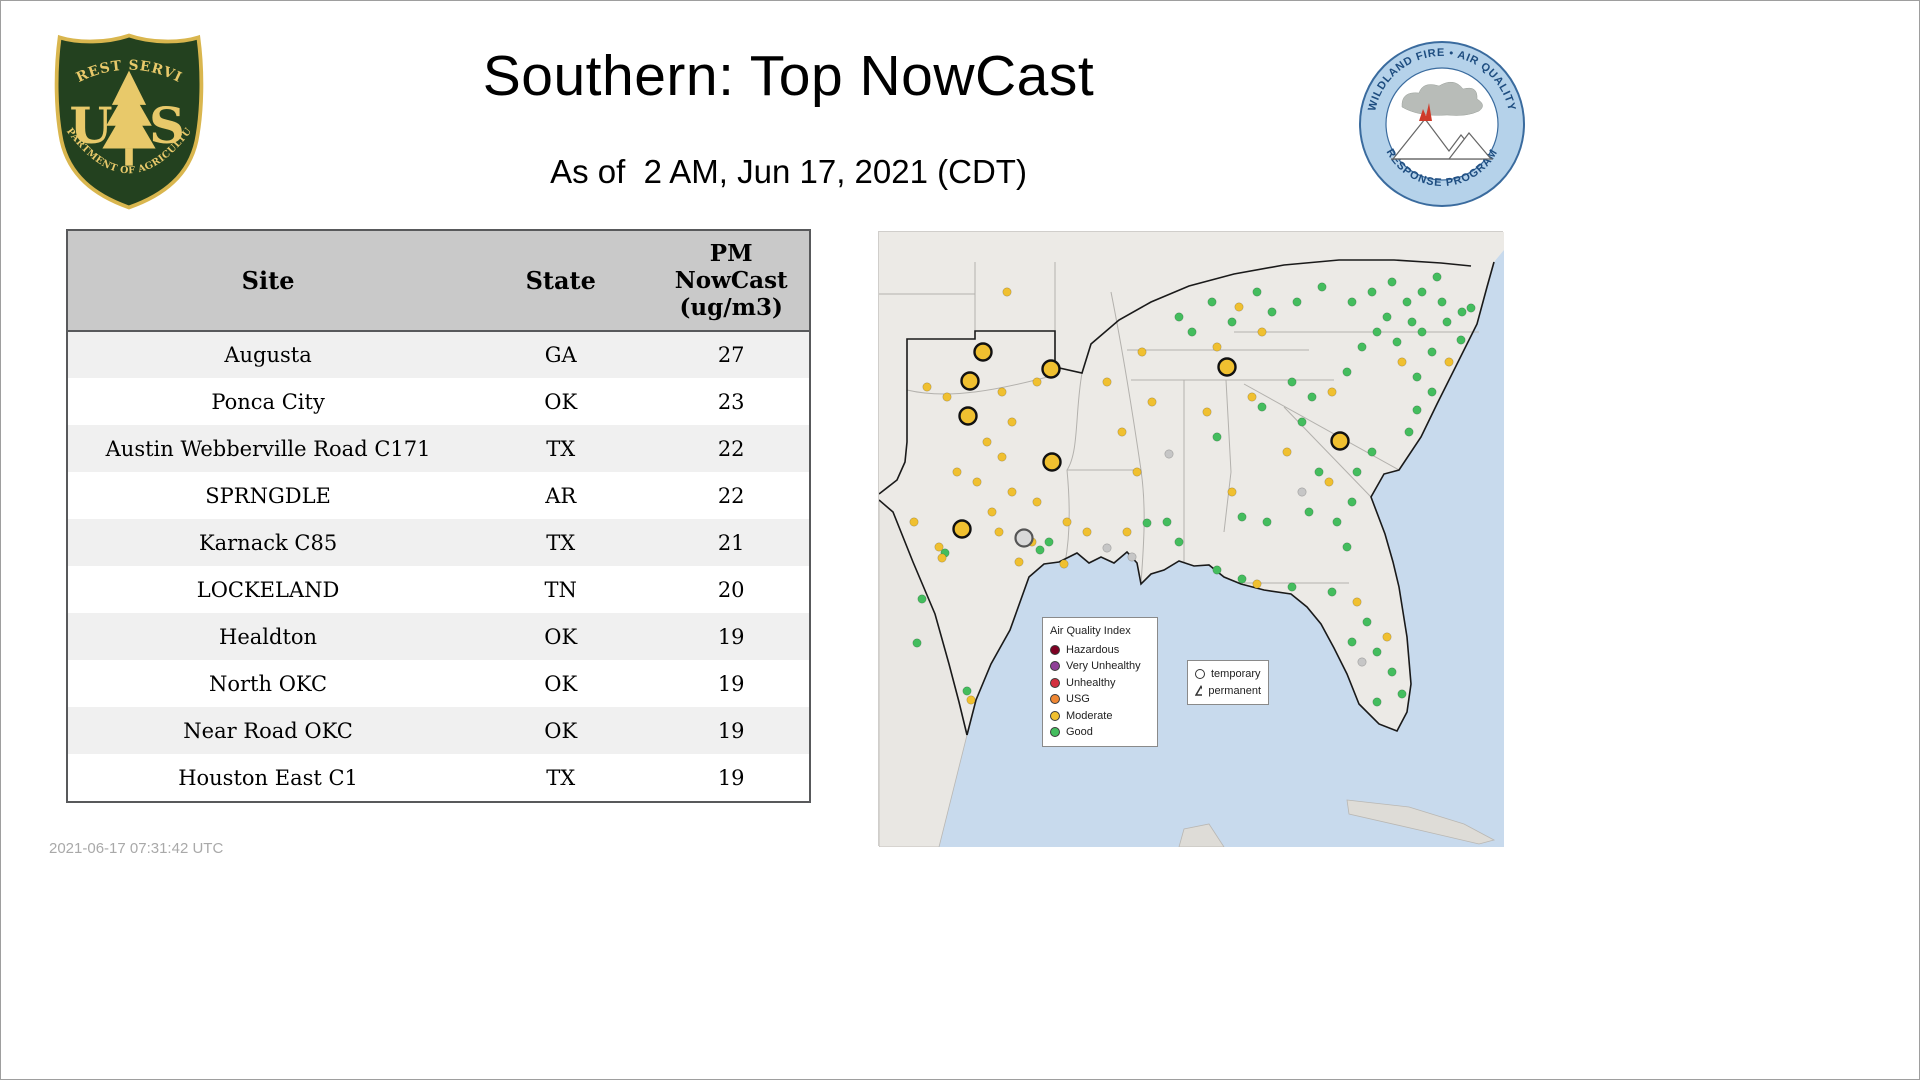 This screenshot has height=1080, width=1920. What do you see at coordinates (268, 777) in the screenshot?
I see `site-cell: Houston East C1` at bounding box center [268, 777].